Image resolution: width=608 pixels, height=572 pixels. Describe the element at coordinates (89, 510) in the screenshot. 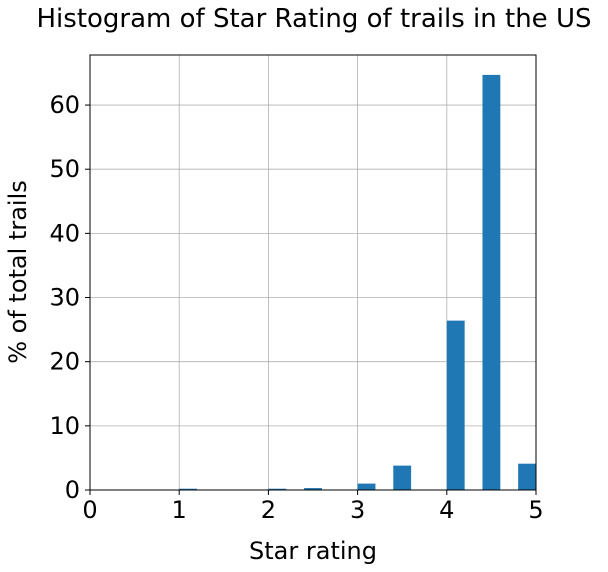

I see `x-tick-label: 0` at that location.